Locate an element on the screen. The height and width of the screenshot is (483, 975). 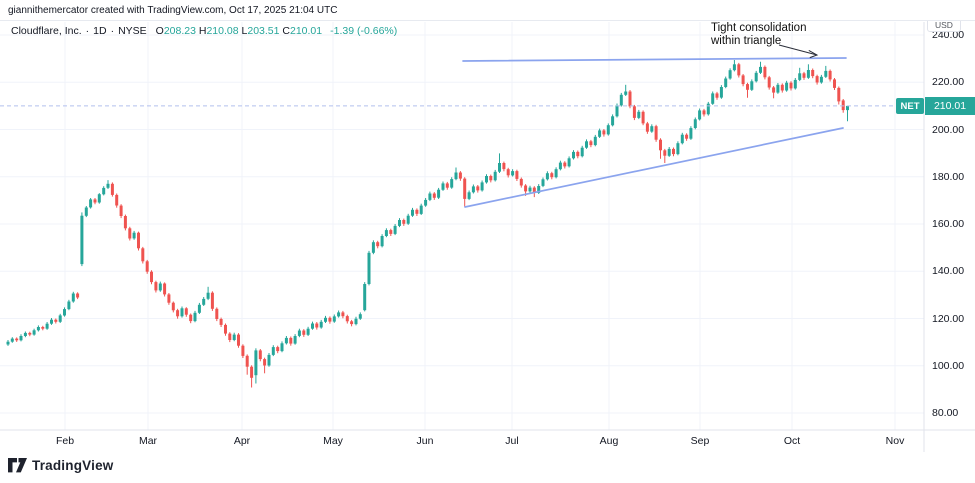
tradingview-logo: TradingView is located at coordinates (60, 465).